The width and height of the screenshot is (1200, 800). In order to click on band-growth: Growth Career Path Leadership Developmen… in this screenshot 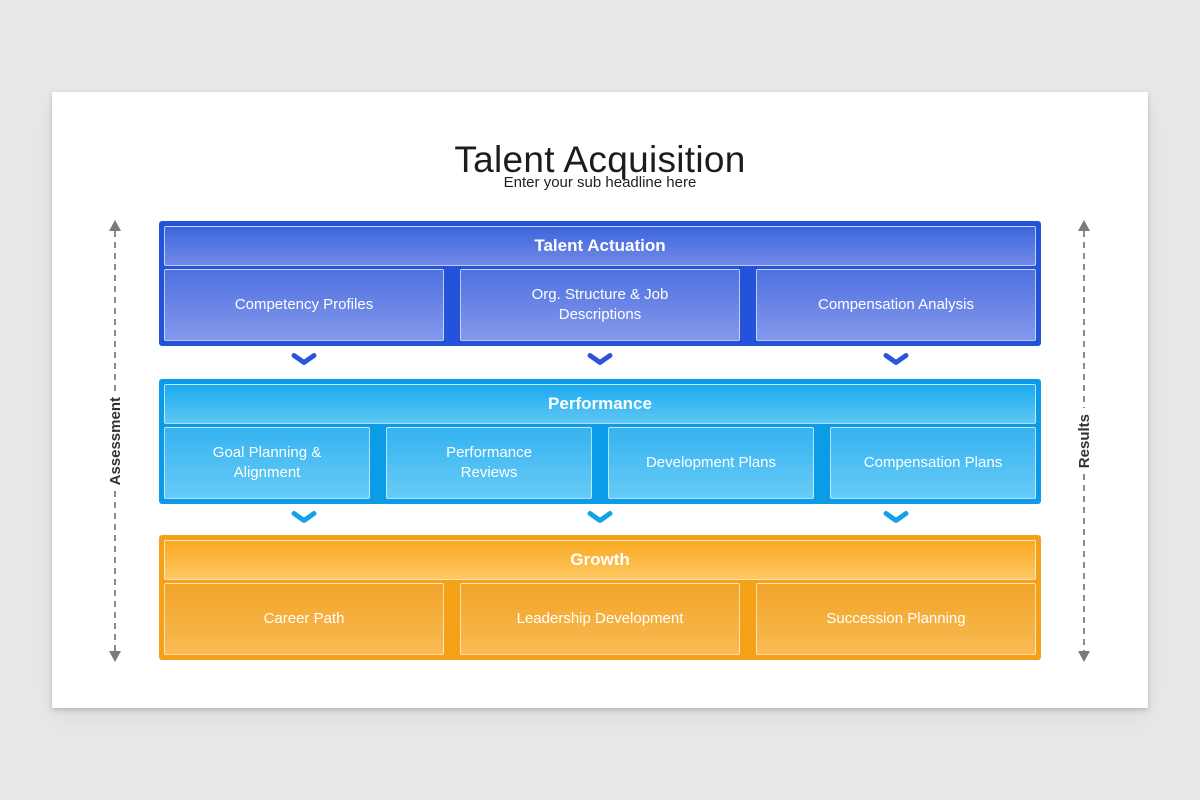, I will do `click(600, 597)`.